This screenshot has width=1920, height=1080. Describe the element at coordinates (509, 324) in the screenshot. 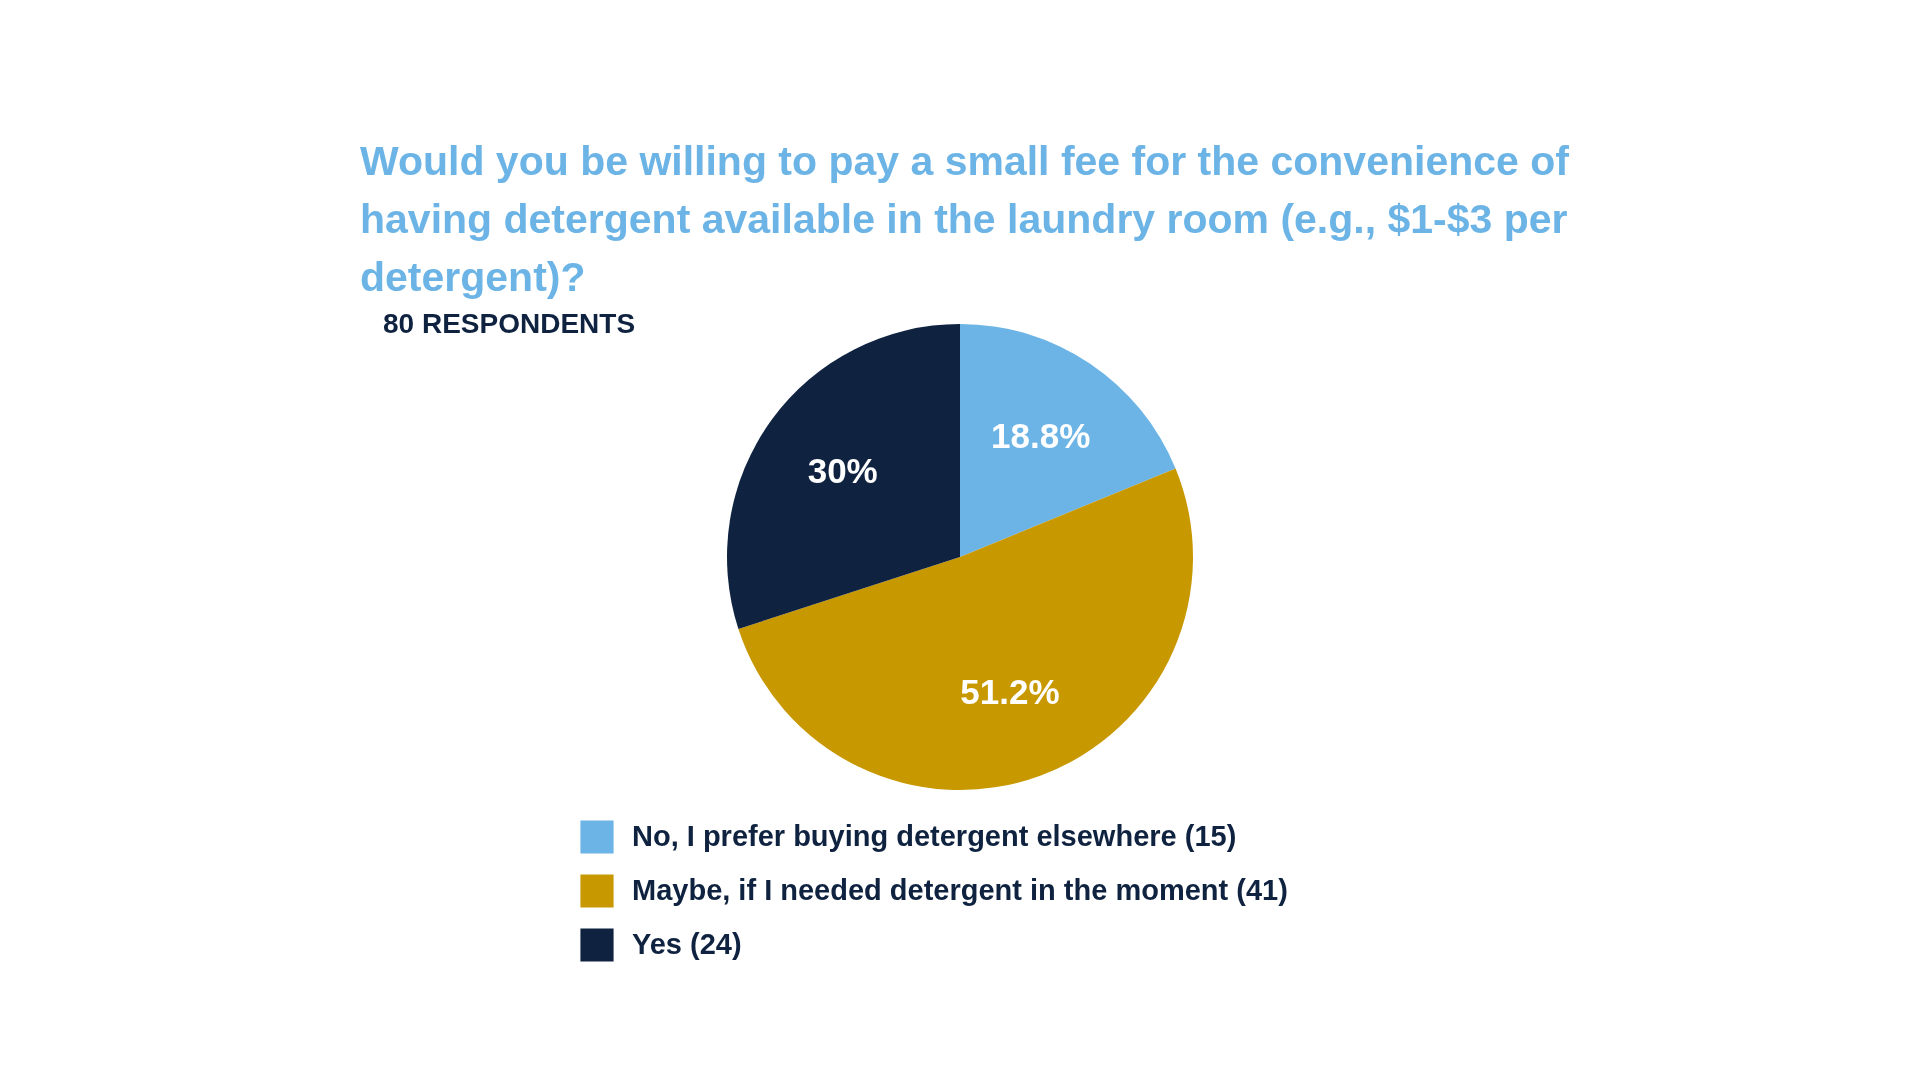

I see `text: 80 RESPONDENTS` at that location.